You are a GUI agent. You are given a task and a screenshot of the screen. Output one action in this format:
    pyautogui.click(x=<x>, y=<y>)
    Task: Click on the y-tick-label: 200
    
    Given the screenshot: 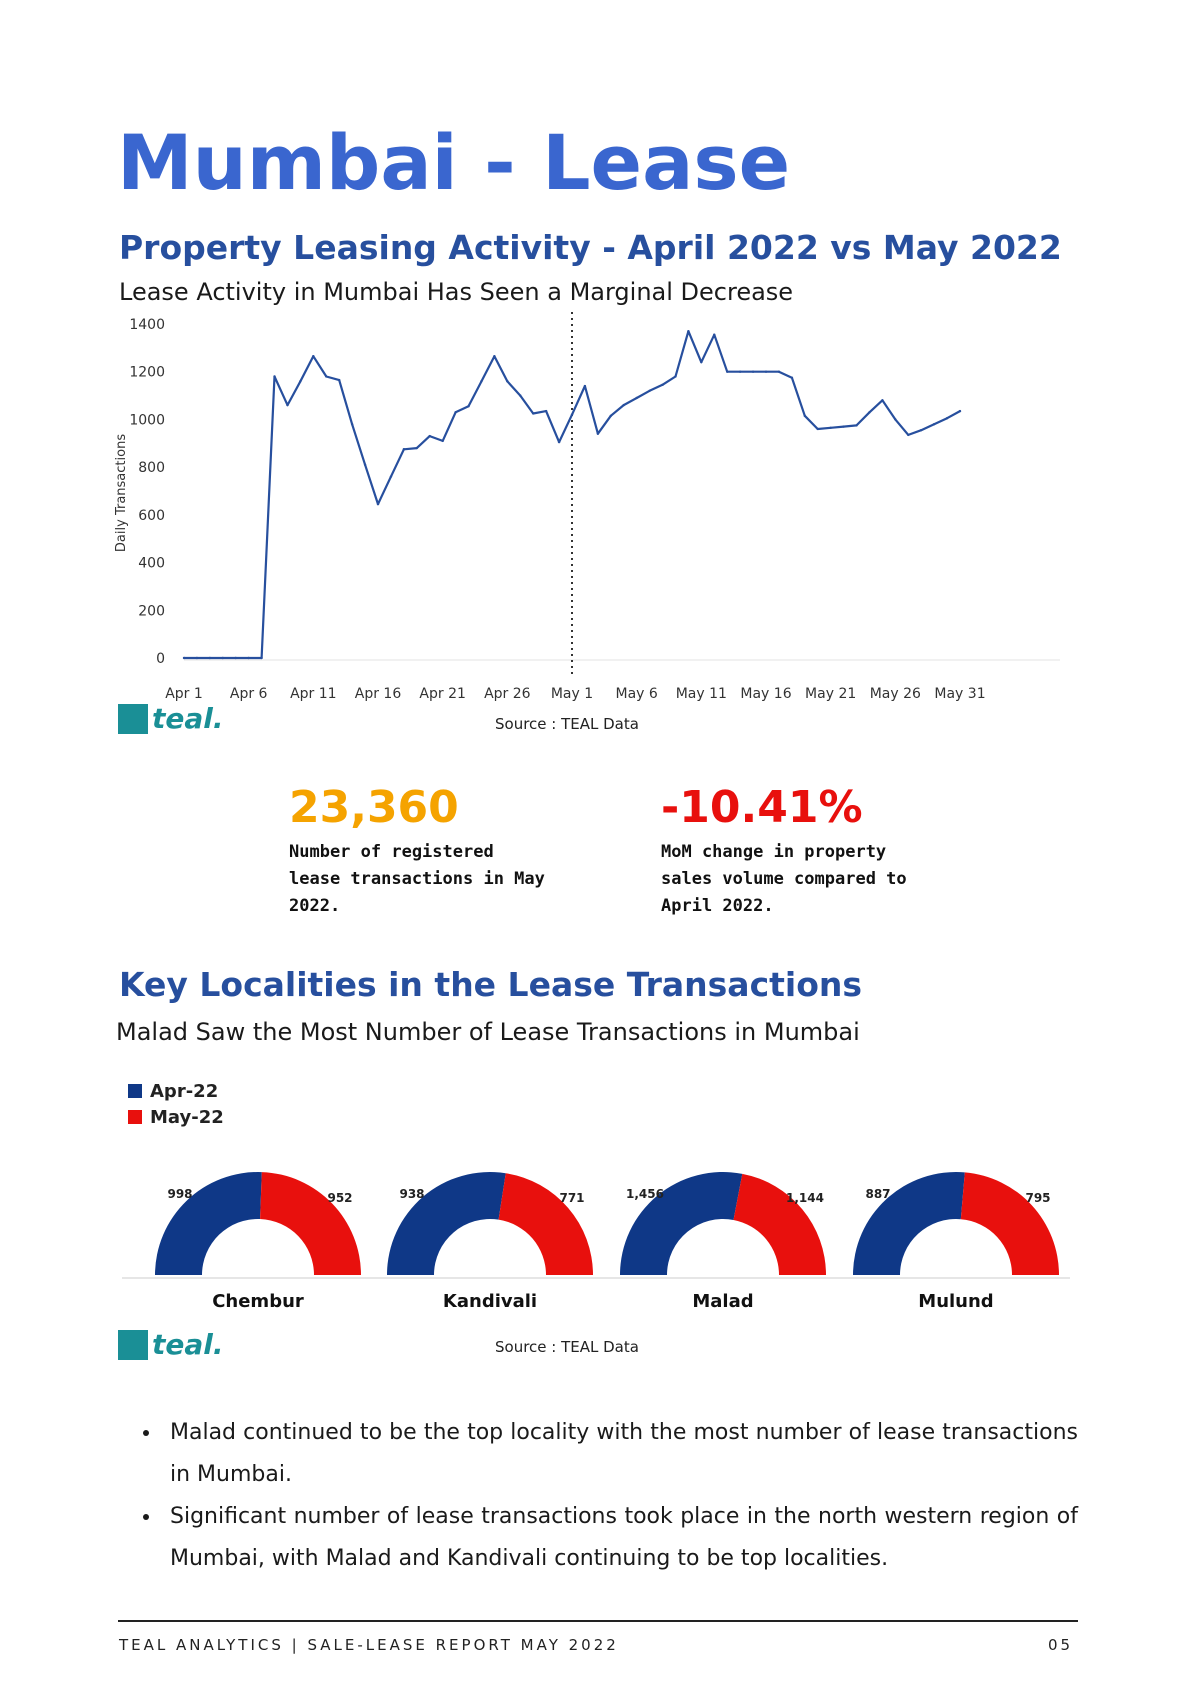 What is the action you would take?
    pyautogui.click(x=151, y=611)
    